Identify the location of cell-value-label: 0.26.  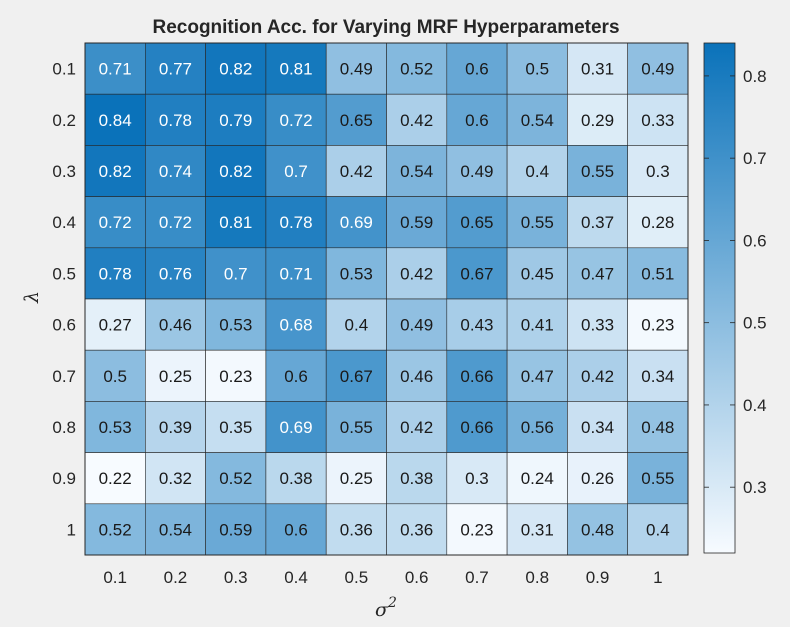
(597, 478).